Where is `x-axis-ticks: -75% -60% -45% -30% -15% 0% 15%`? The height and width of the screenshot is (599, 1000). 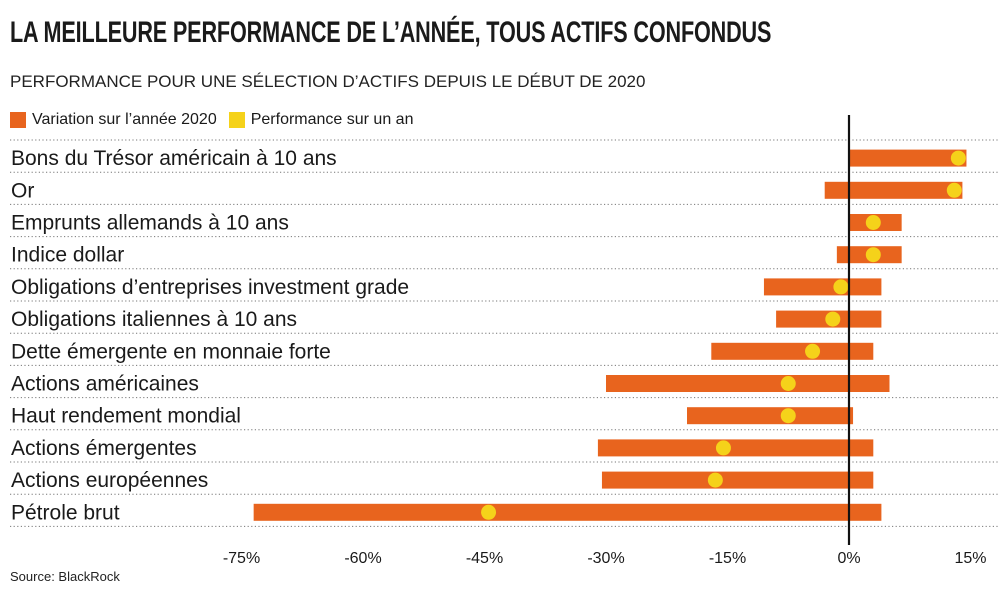
x-axis-ticks: -75% -60% -45% -30% -15% 0% 15% is located at coordinates (605, 558).